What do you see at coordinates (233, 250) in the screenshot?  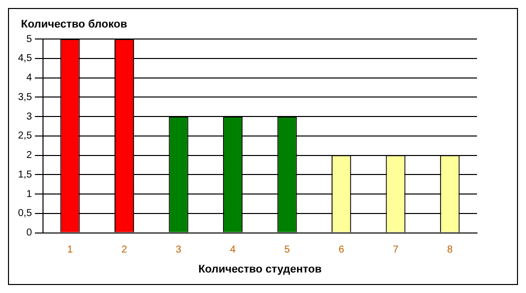 I see `x-tick-label: 4` at bounding box center [233, 250].